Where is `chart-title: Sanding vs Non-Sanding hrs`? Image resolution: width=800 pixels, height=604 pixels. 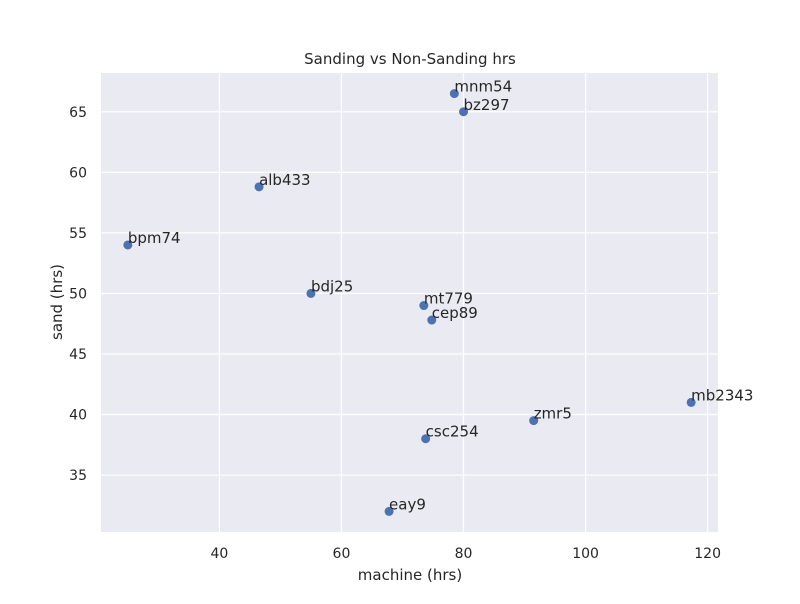 chart-title: Sanding vs Non-Sanding hrs is located at coordinates (410, 59).